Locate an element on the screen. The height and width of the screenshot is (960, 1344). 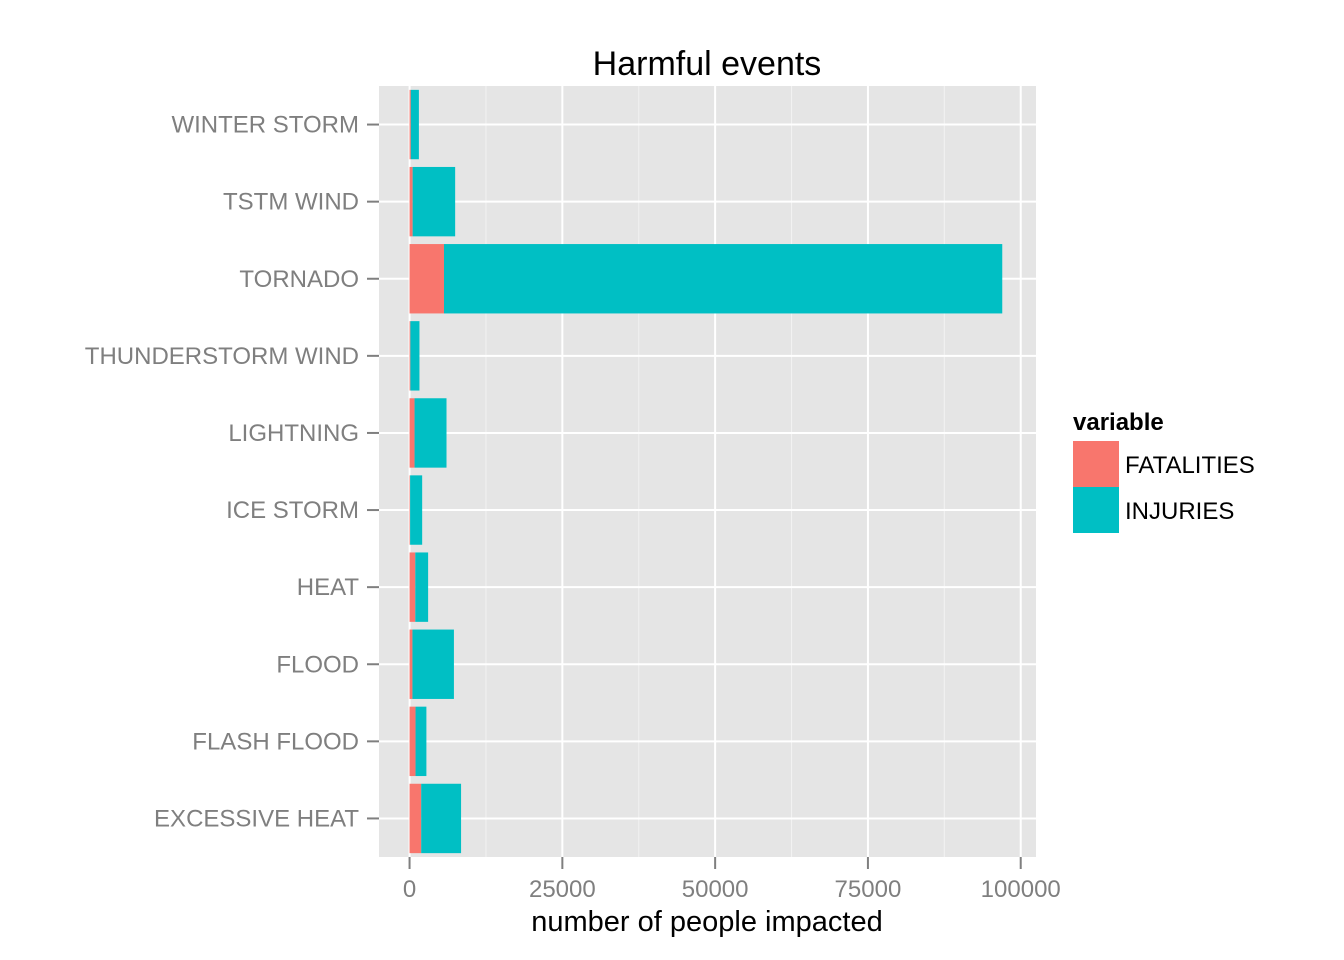
y-tick-label: LIGHTNING is located at coordinates (293, 433).